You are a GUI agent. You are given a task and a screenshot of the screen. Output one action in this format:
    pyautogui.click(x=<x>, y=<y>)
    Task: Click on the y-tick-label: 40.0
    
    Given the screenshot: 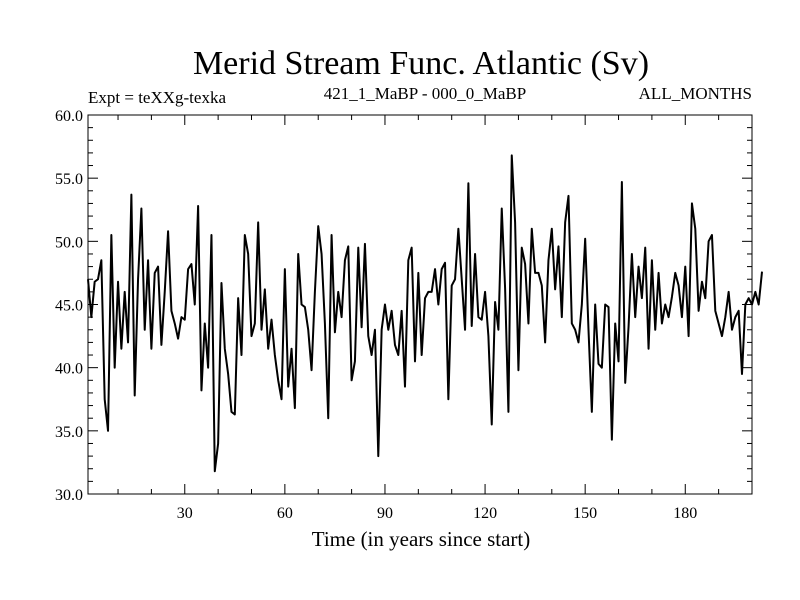 What is the action you would take?
    pyautogui.click(x=69, y=369)
    